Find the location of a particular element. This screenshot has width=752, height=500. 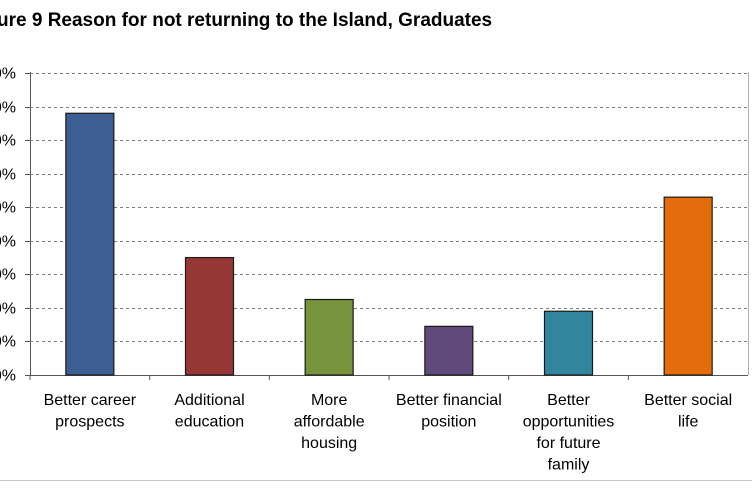

x-category-label: Better is located at coordinates (568, 400).